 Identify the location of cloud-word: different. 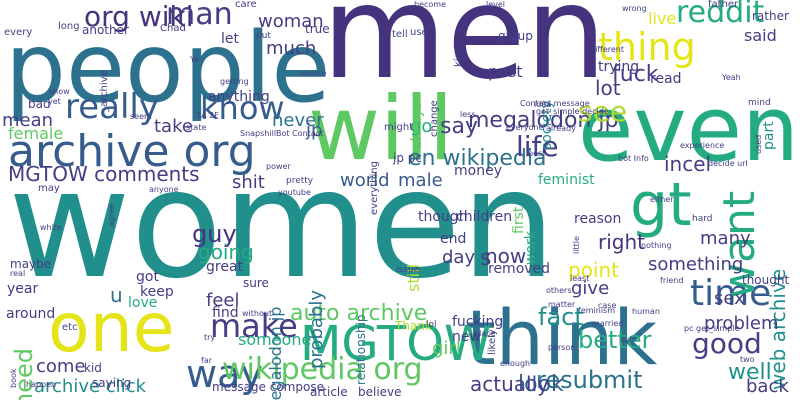
(607, 49).